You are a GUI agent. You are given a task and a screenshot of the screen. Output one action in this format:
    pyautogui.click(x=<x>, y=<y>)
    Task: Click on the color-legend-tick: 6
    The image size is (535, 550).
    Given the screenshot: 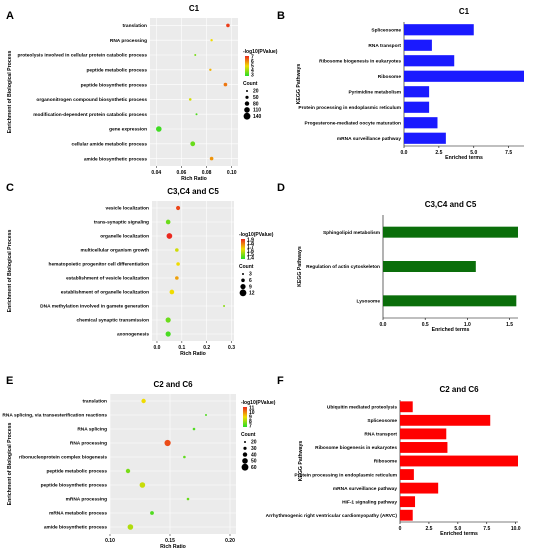 What is the action you would take?
    pyautogui.click(x=252, y=62)
    